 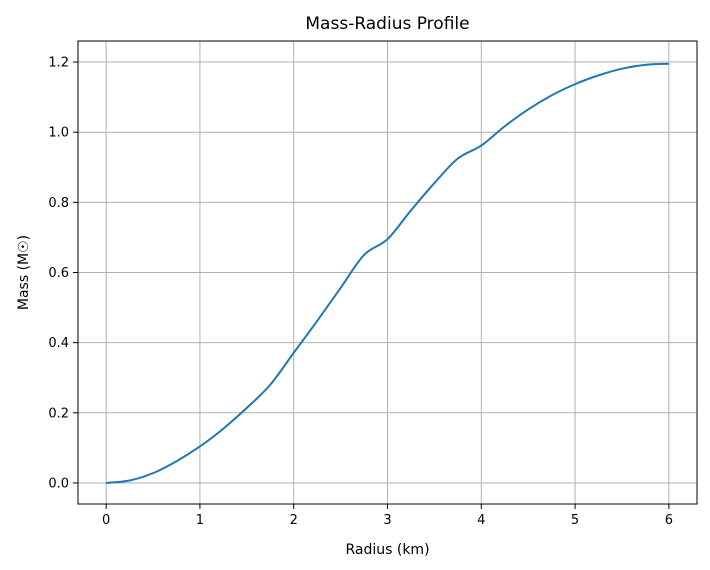 I want to click on x-tick-label: 3, so click(x=387, y=520).